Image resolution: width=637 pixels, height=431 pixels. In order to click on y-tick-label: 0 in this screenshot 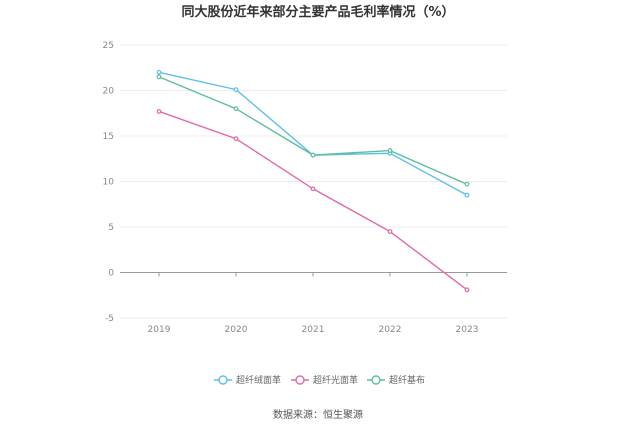, I will do `click(111, 274)`.